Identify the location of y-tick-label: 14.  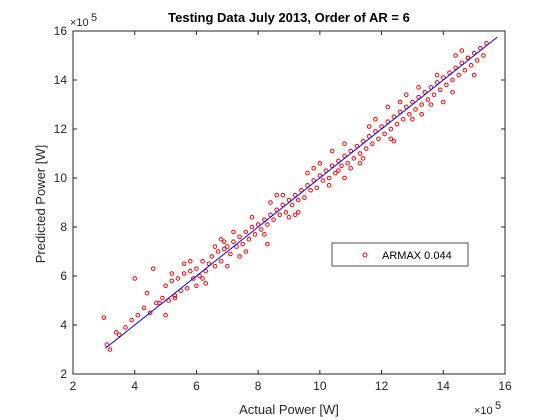
(61, 80).